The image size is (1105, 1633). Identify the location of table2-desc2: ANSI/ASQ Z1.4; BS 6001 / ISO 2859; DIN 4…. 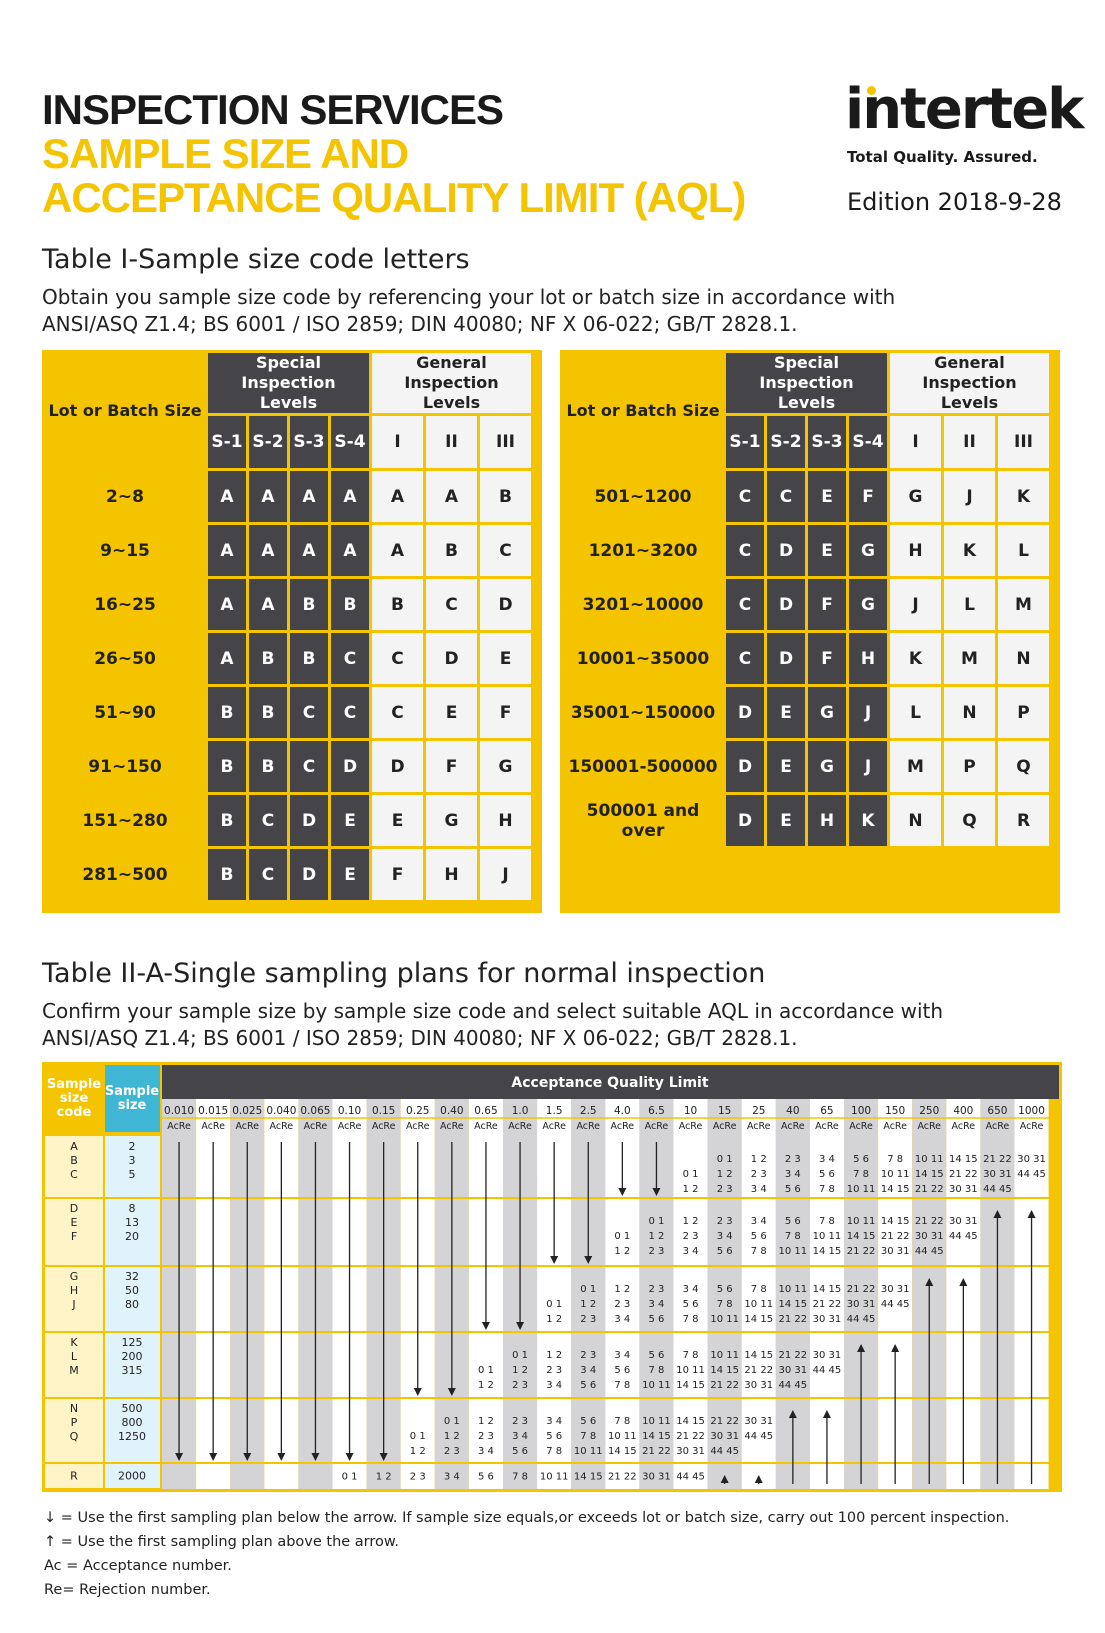
(420, 1038).